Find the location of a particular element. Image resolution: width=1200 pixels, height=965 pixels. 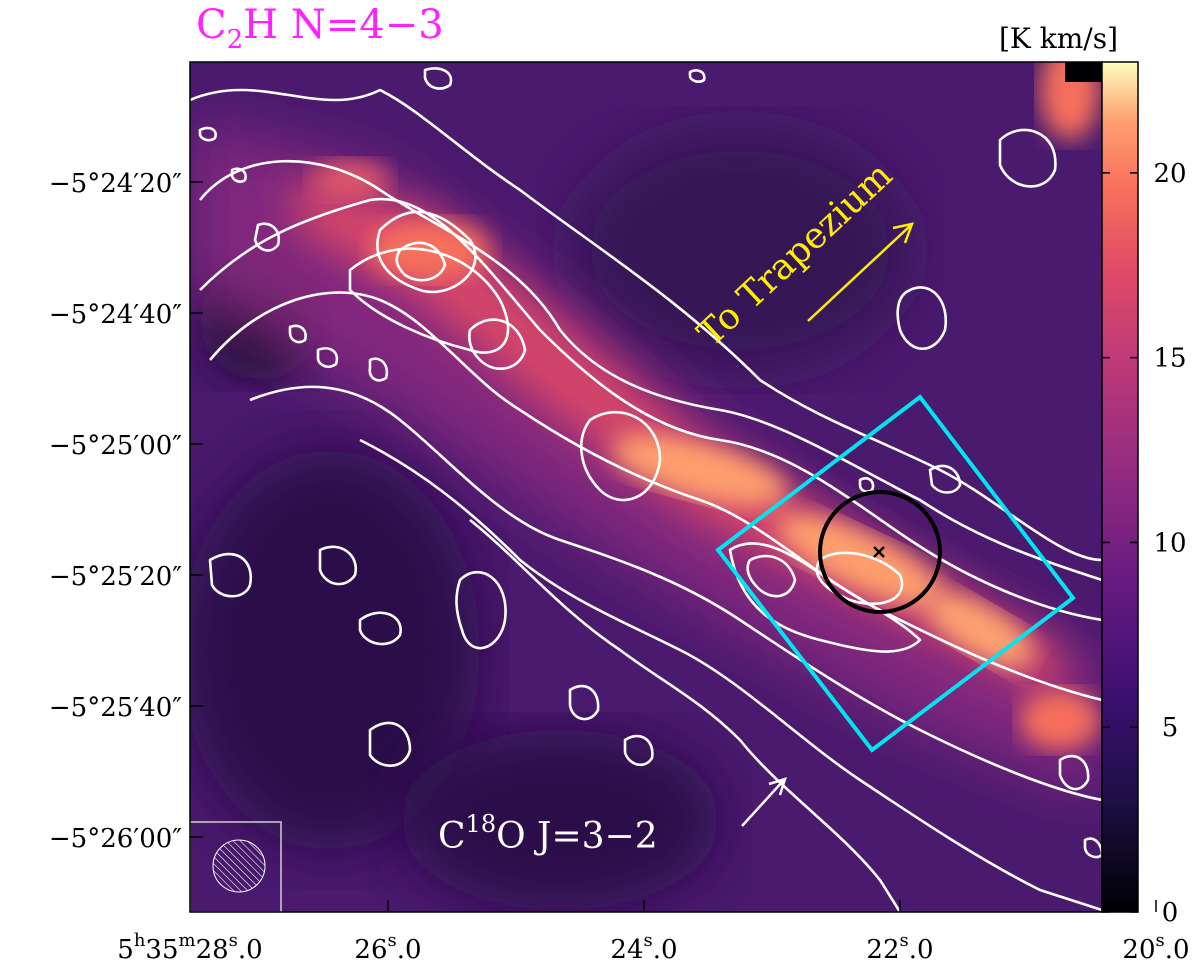

dec-tick-label: −5°25′00″ is located at coordinates (115, 446).